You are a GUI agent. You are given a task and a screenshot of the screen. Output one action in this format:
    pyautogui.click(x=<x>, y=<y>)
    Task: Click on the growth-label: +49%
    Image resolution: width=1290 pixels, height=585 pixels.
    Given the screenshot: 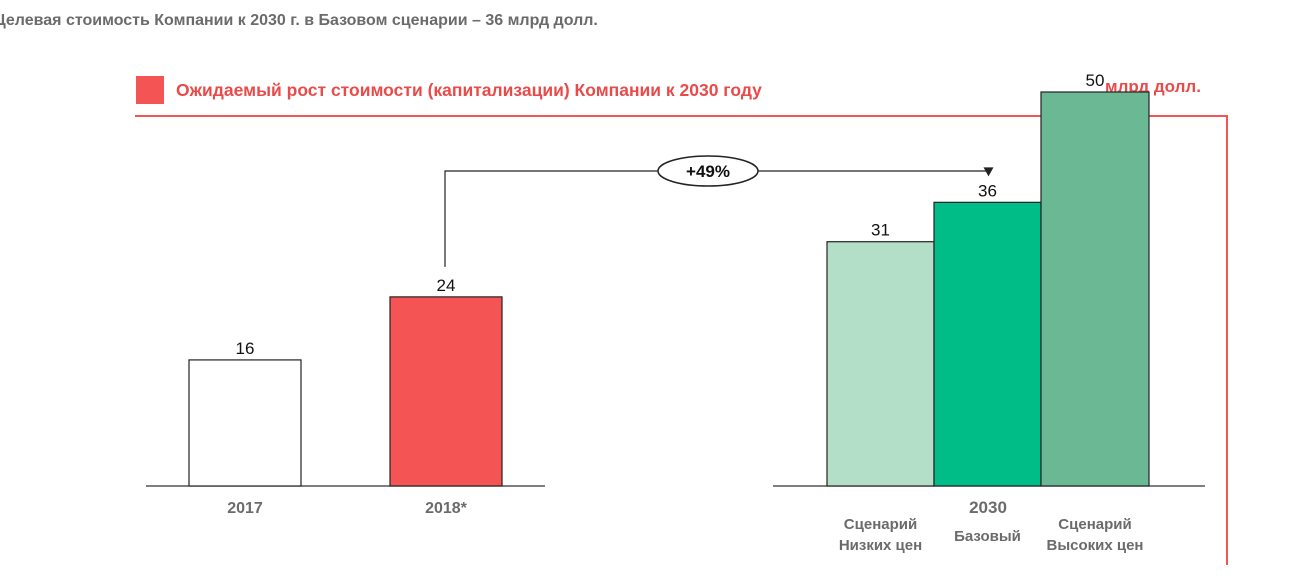 What is the action you would take?
    pyautogui.click(x=708, y=171)
    